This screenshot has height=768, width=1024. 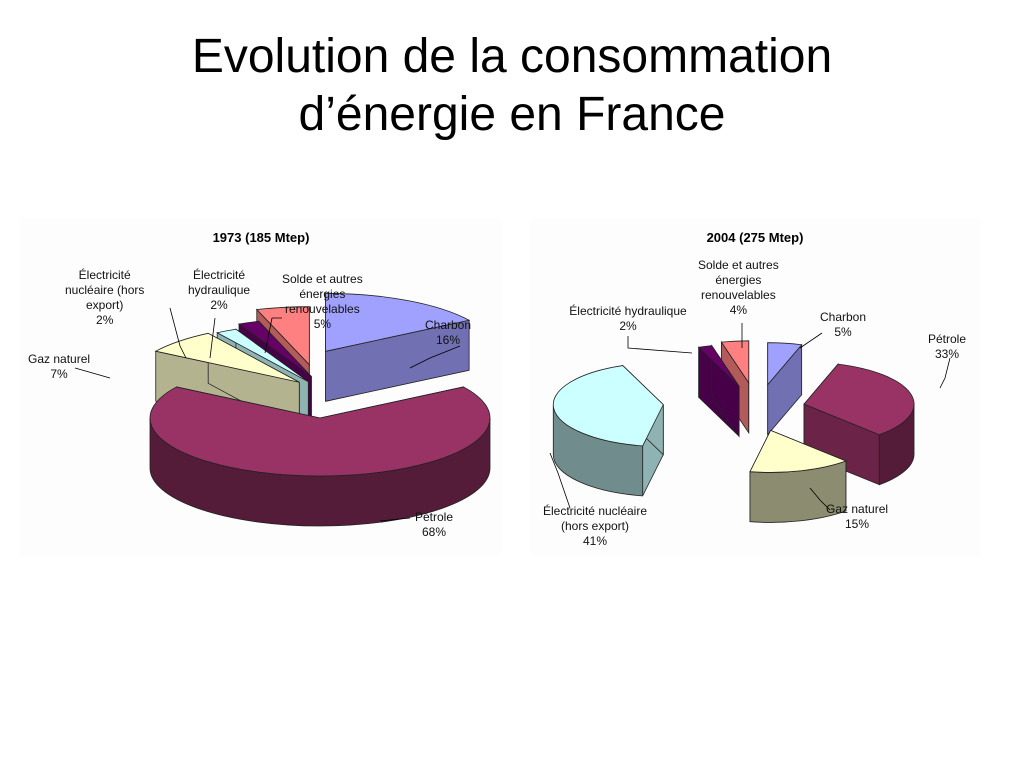 I want to click on leader-line-2004-gaz-naturel, so click(x=820, y=499).